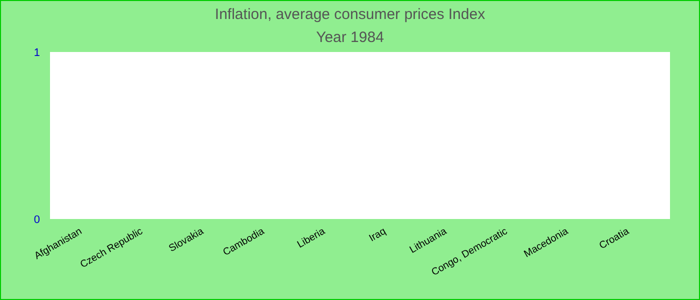 The height and width of the screenshot is (300, 700). I want to click on chart-title: Inflation, average consumer prices Index, so click(350, 14).